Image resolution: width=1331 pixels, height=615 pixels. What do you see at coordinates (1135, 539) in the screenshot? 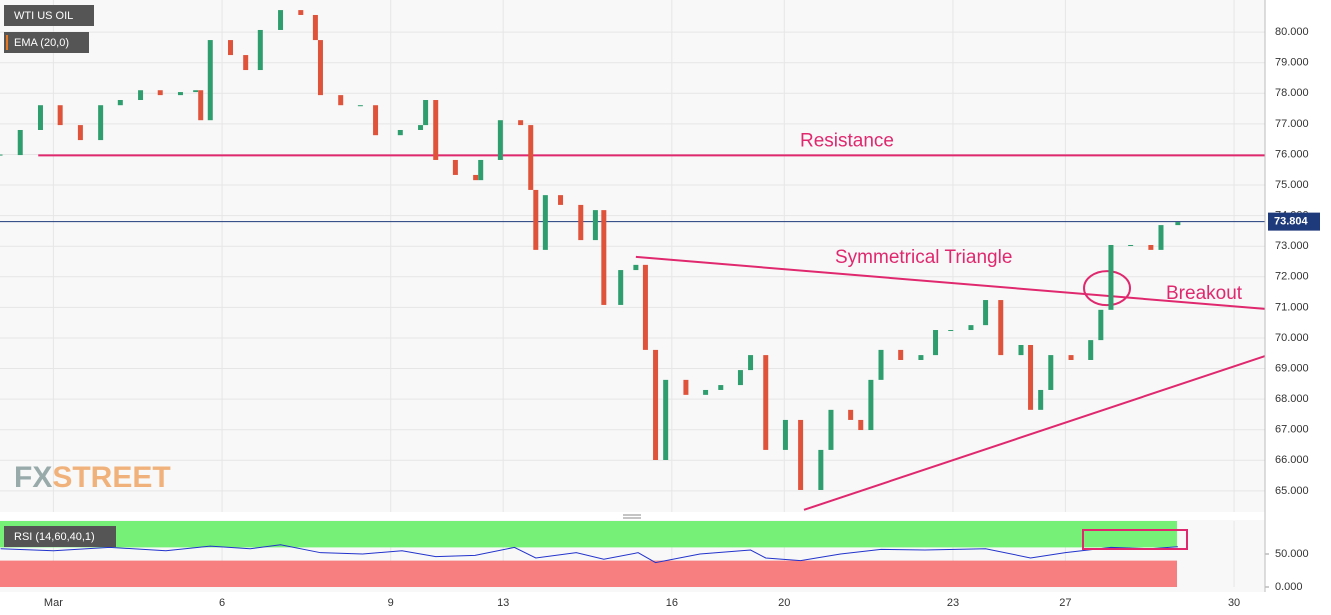
I see `rsi-highlight` at bounding box center [1135, 539].